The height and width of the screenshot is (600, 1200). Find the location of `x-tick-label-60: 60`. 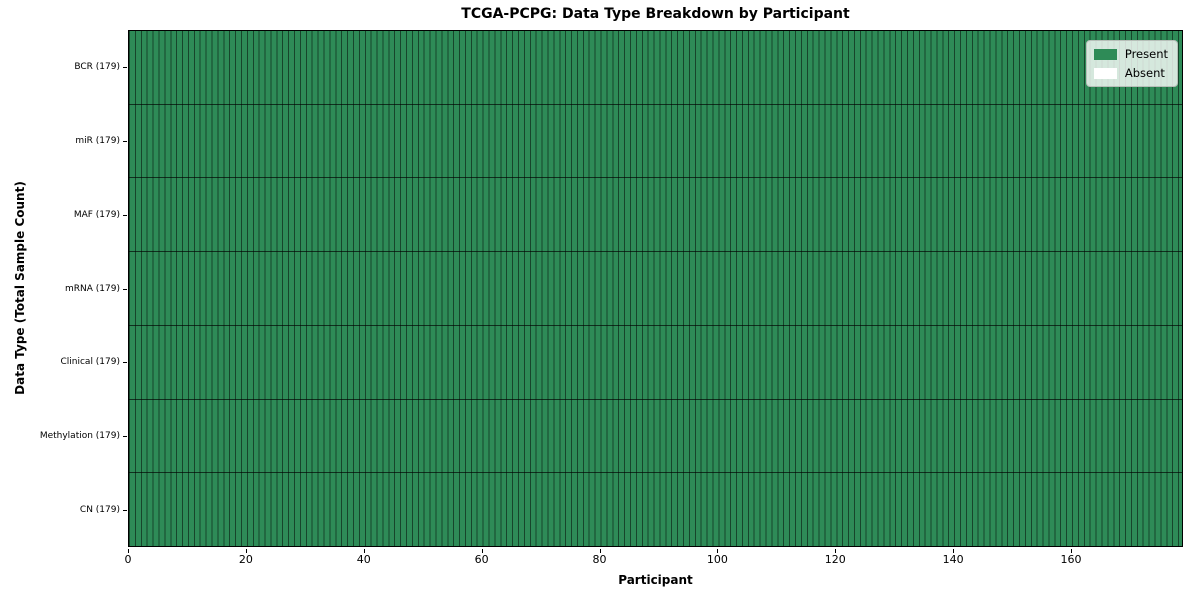

x-tick-label-60: 60 is located at coordinates (481, 559).